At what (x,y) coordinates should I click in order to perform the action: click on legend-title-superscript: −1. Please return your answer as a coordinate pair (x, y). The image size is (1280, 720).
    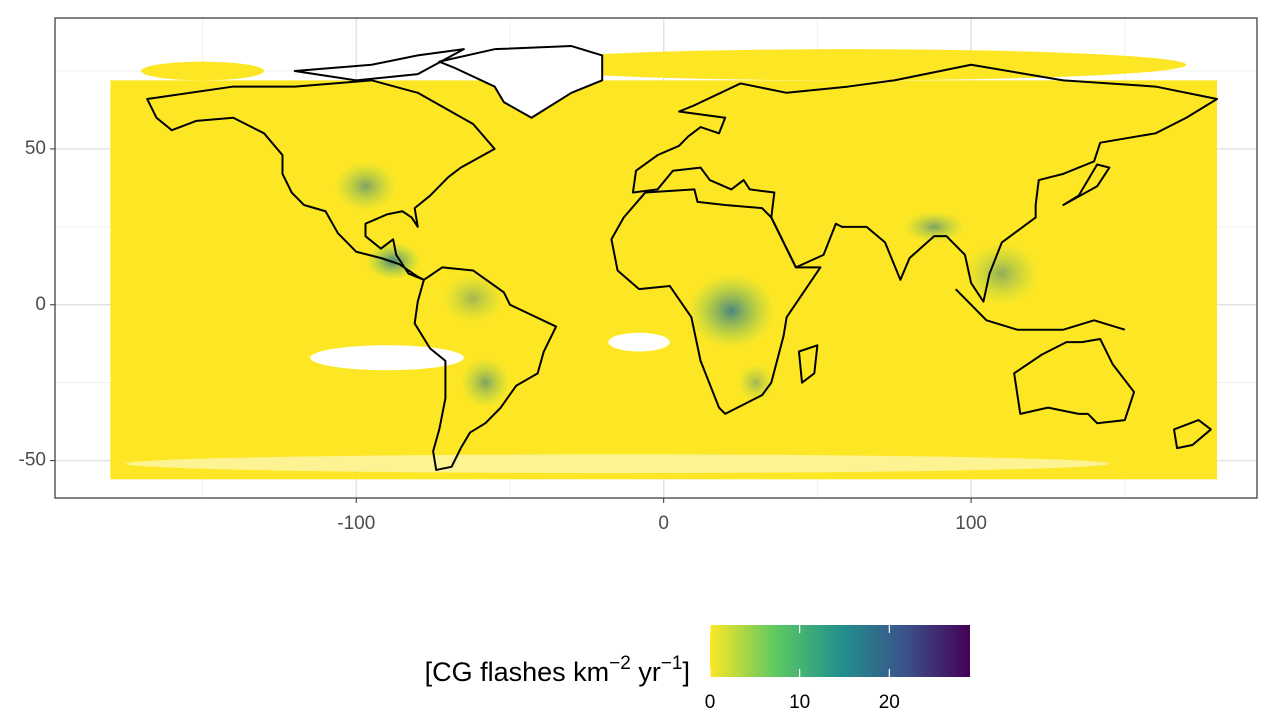
    Looking at the image, I should click on (672, 663).